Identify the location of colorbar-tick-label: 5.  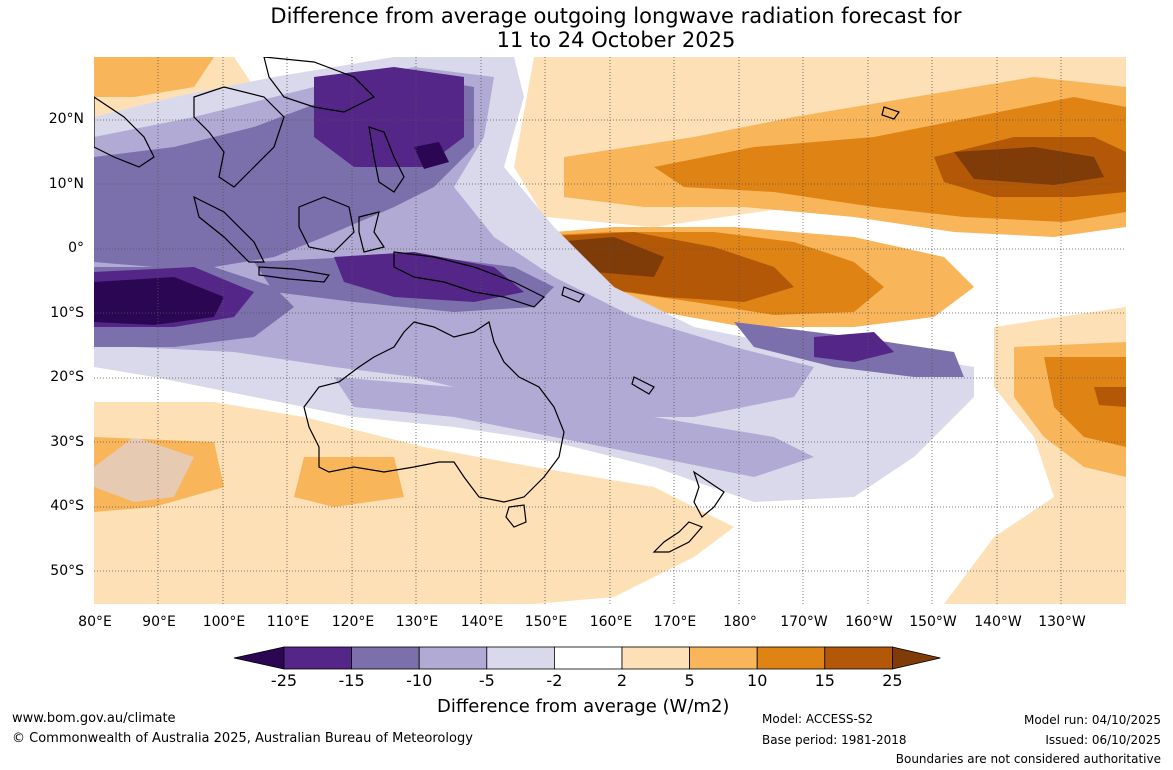
(689, 680).